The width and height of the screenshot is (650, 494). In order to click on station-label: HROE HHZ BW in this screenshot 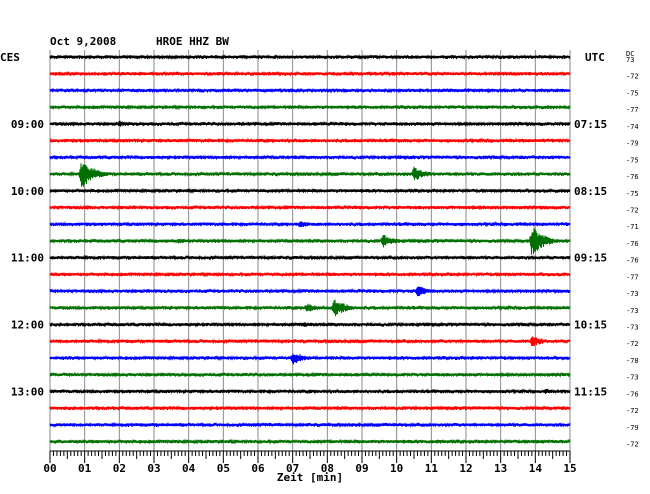, I will do `click(192, 41)`.